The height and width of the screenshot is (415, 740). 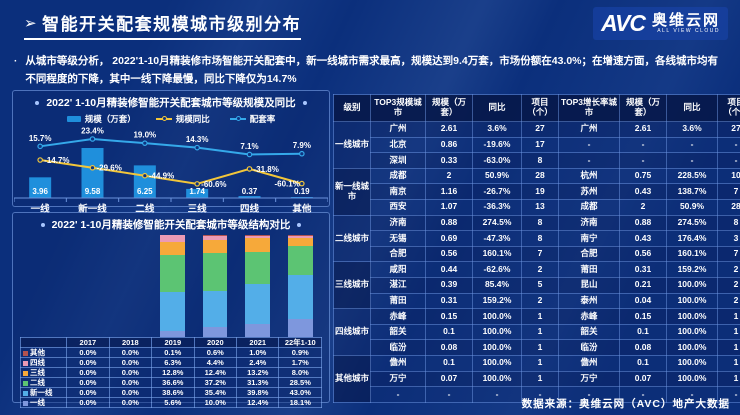 I want to click on tier-label: 二线城市, so click(x=352, y=238).